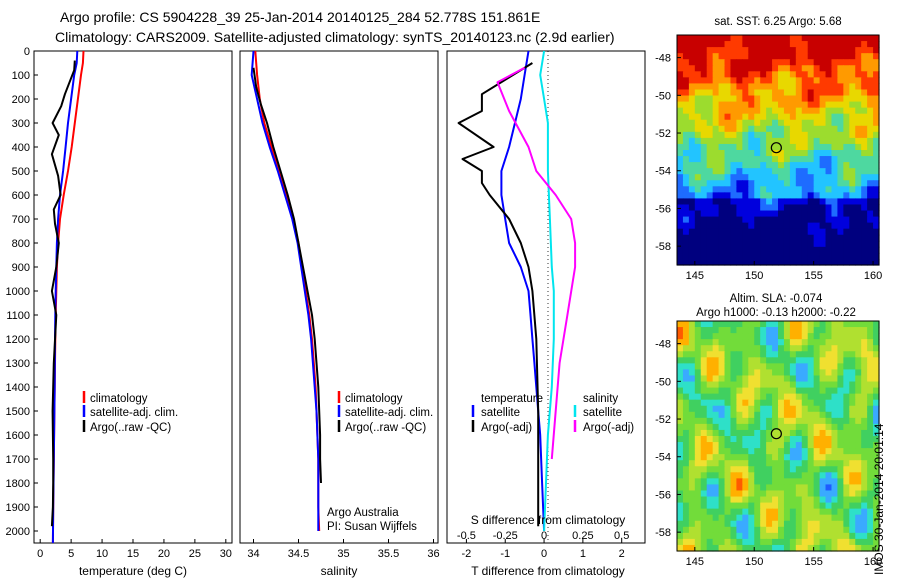 The image size is (900, 580). What do you see at coordinates (102, 554) in the screenshot?
I see `x-tick-label: 10` at bounding box center [102, 554].